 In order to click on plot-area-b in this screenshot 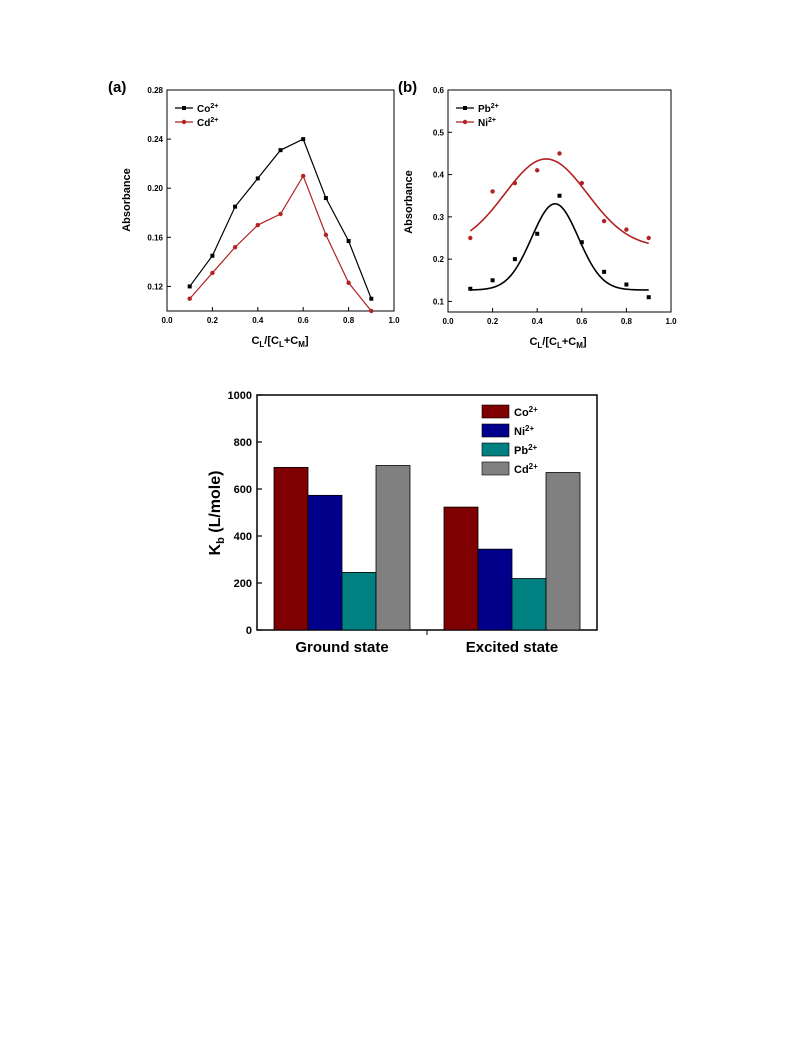, I will do `click(559, 201)`.